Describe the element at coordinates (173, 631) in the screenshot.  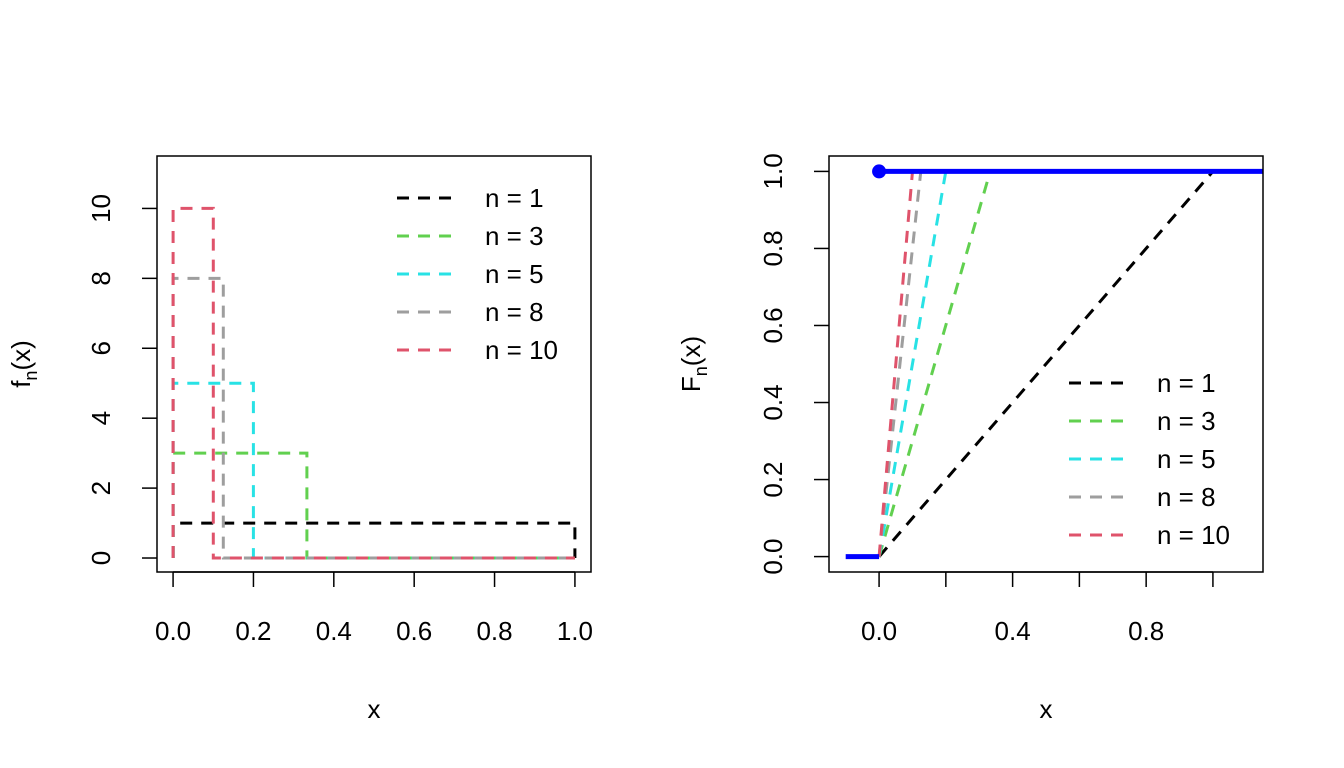
I see `chart-0-x-tick-label-0: 0.0` at that location.